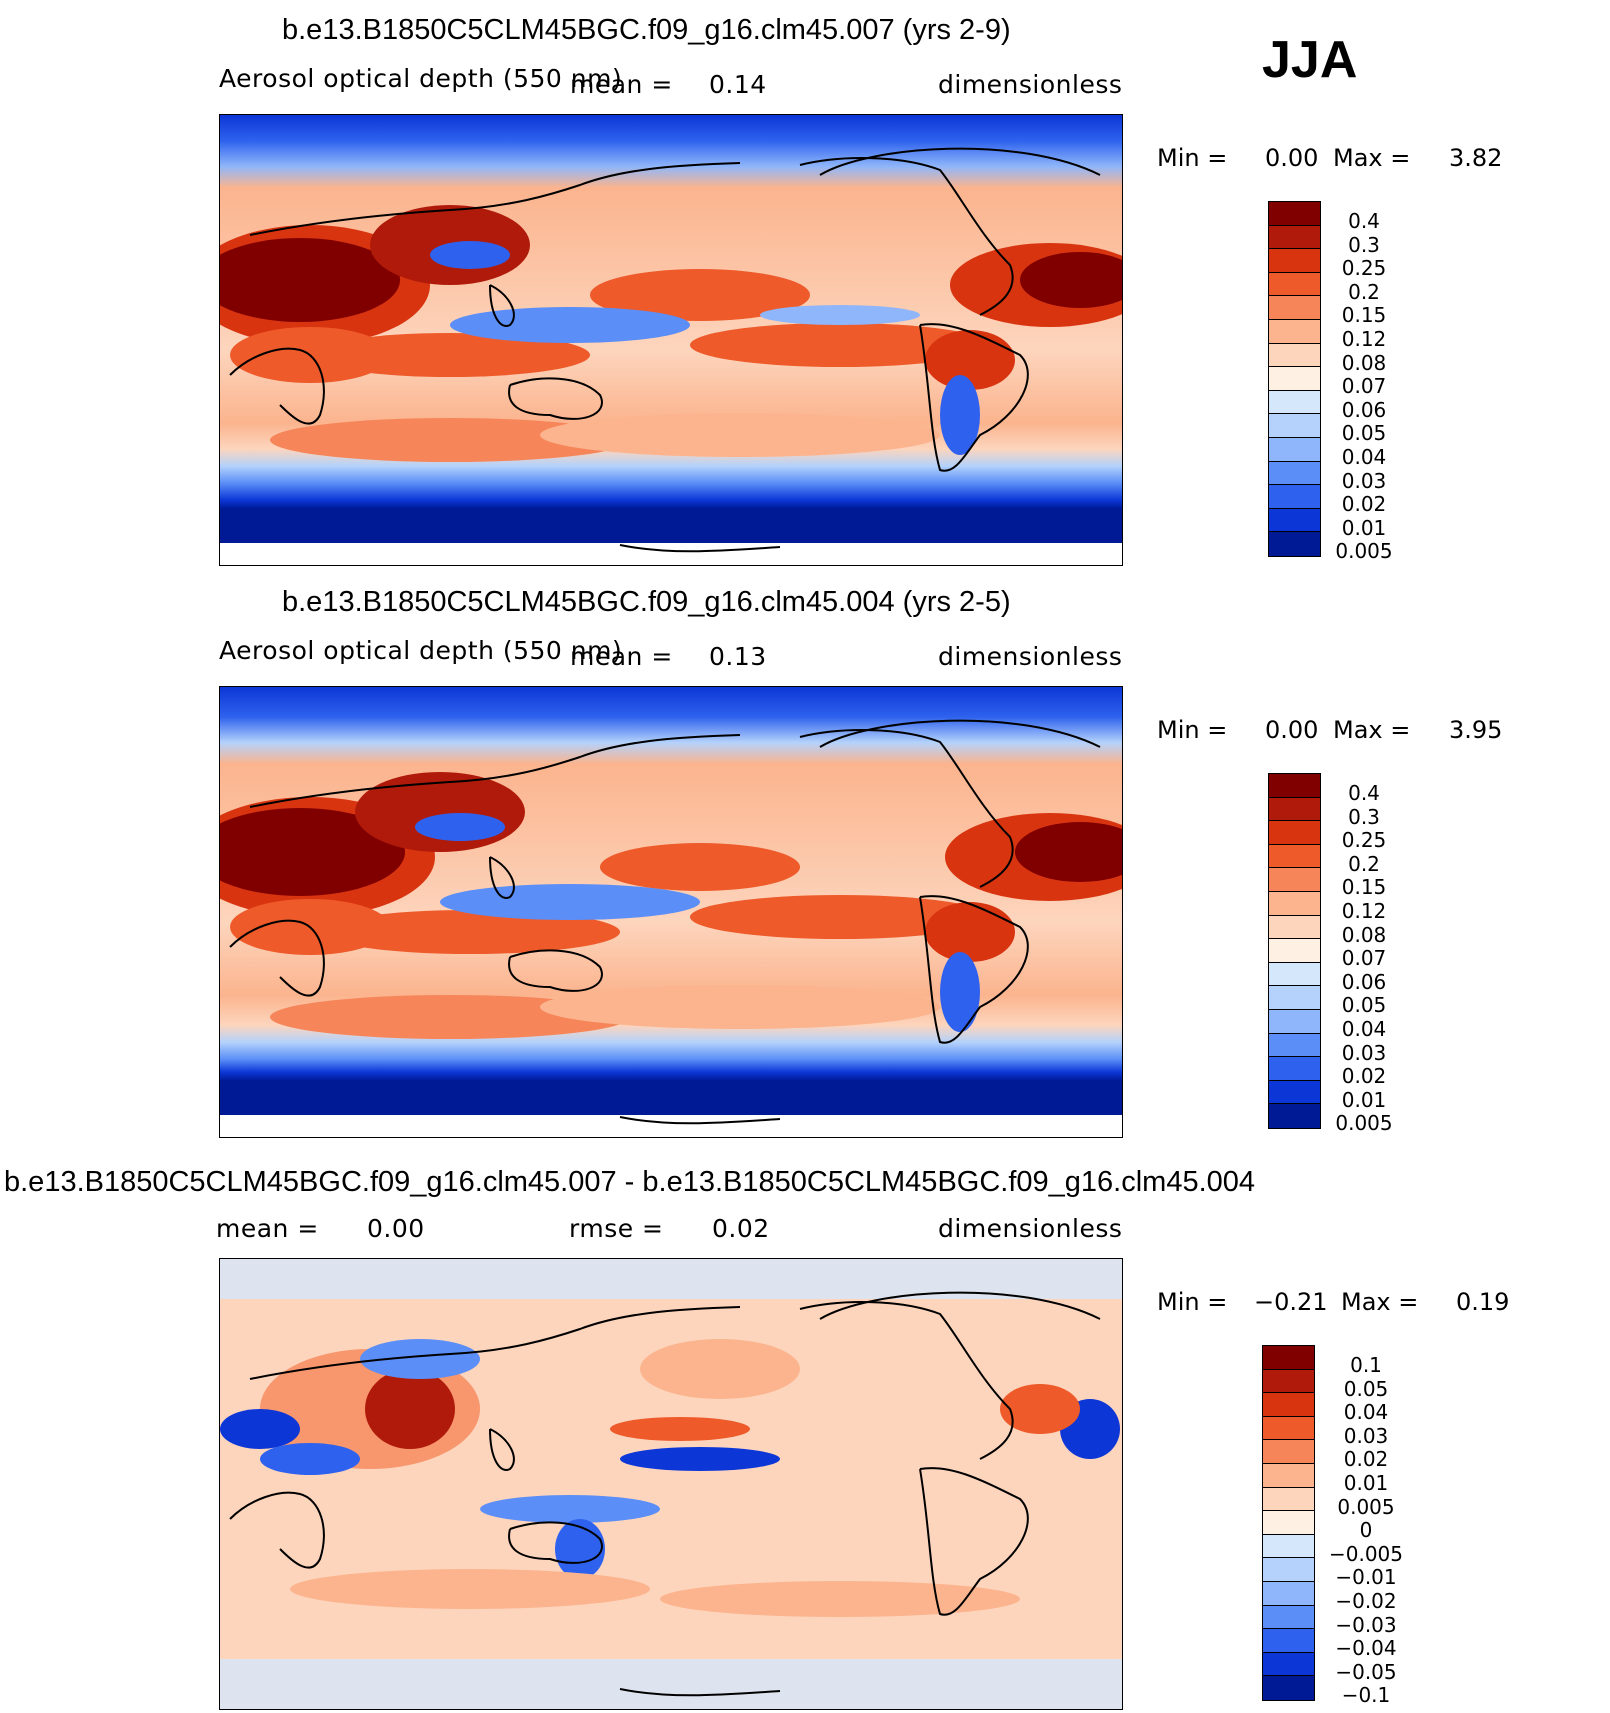  I want to click on panel-2-colorbar, so click(1294, 951).